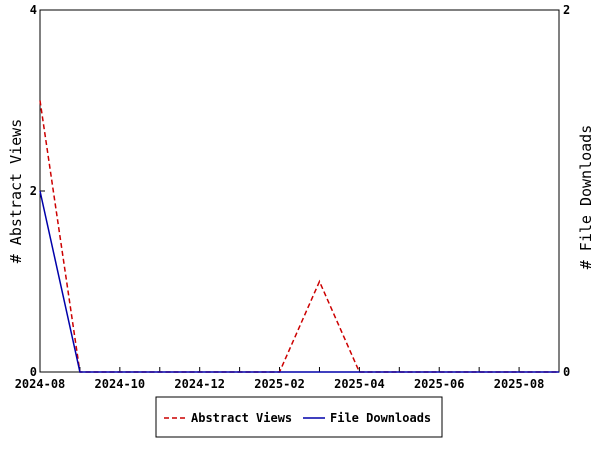 The height and width of the screenshot is (450, 600). What do you see at coordinates (33, 191) in the screenshot?
I see `left-y-tick-label: 2` at bounding box center [33, 191].